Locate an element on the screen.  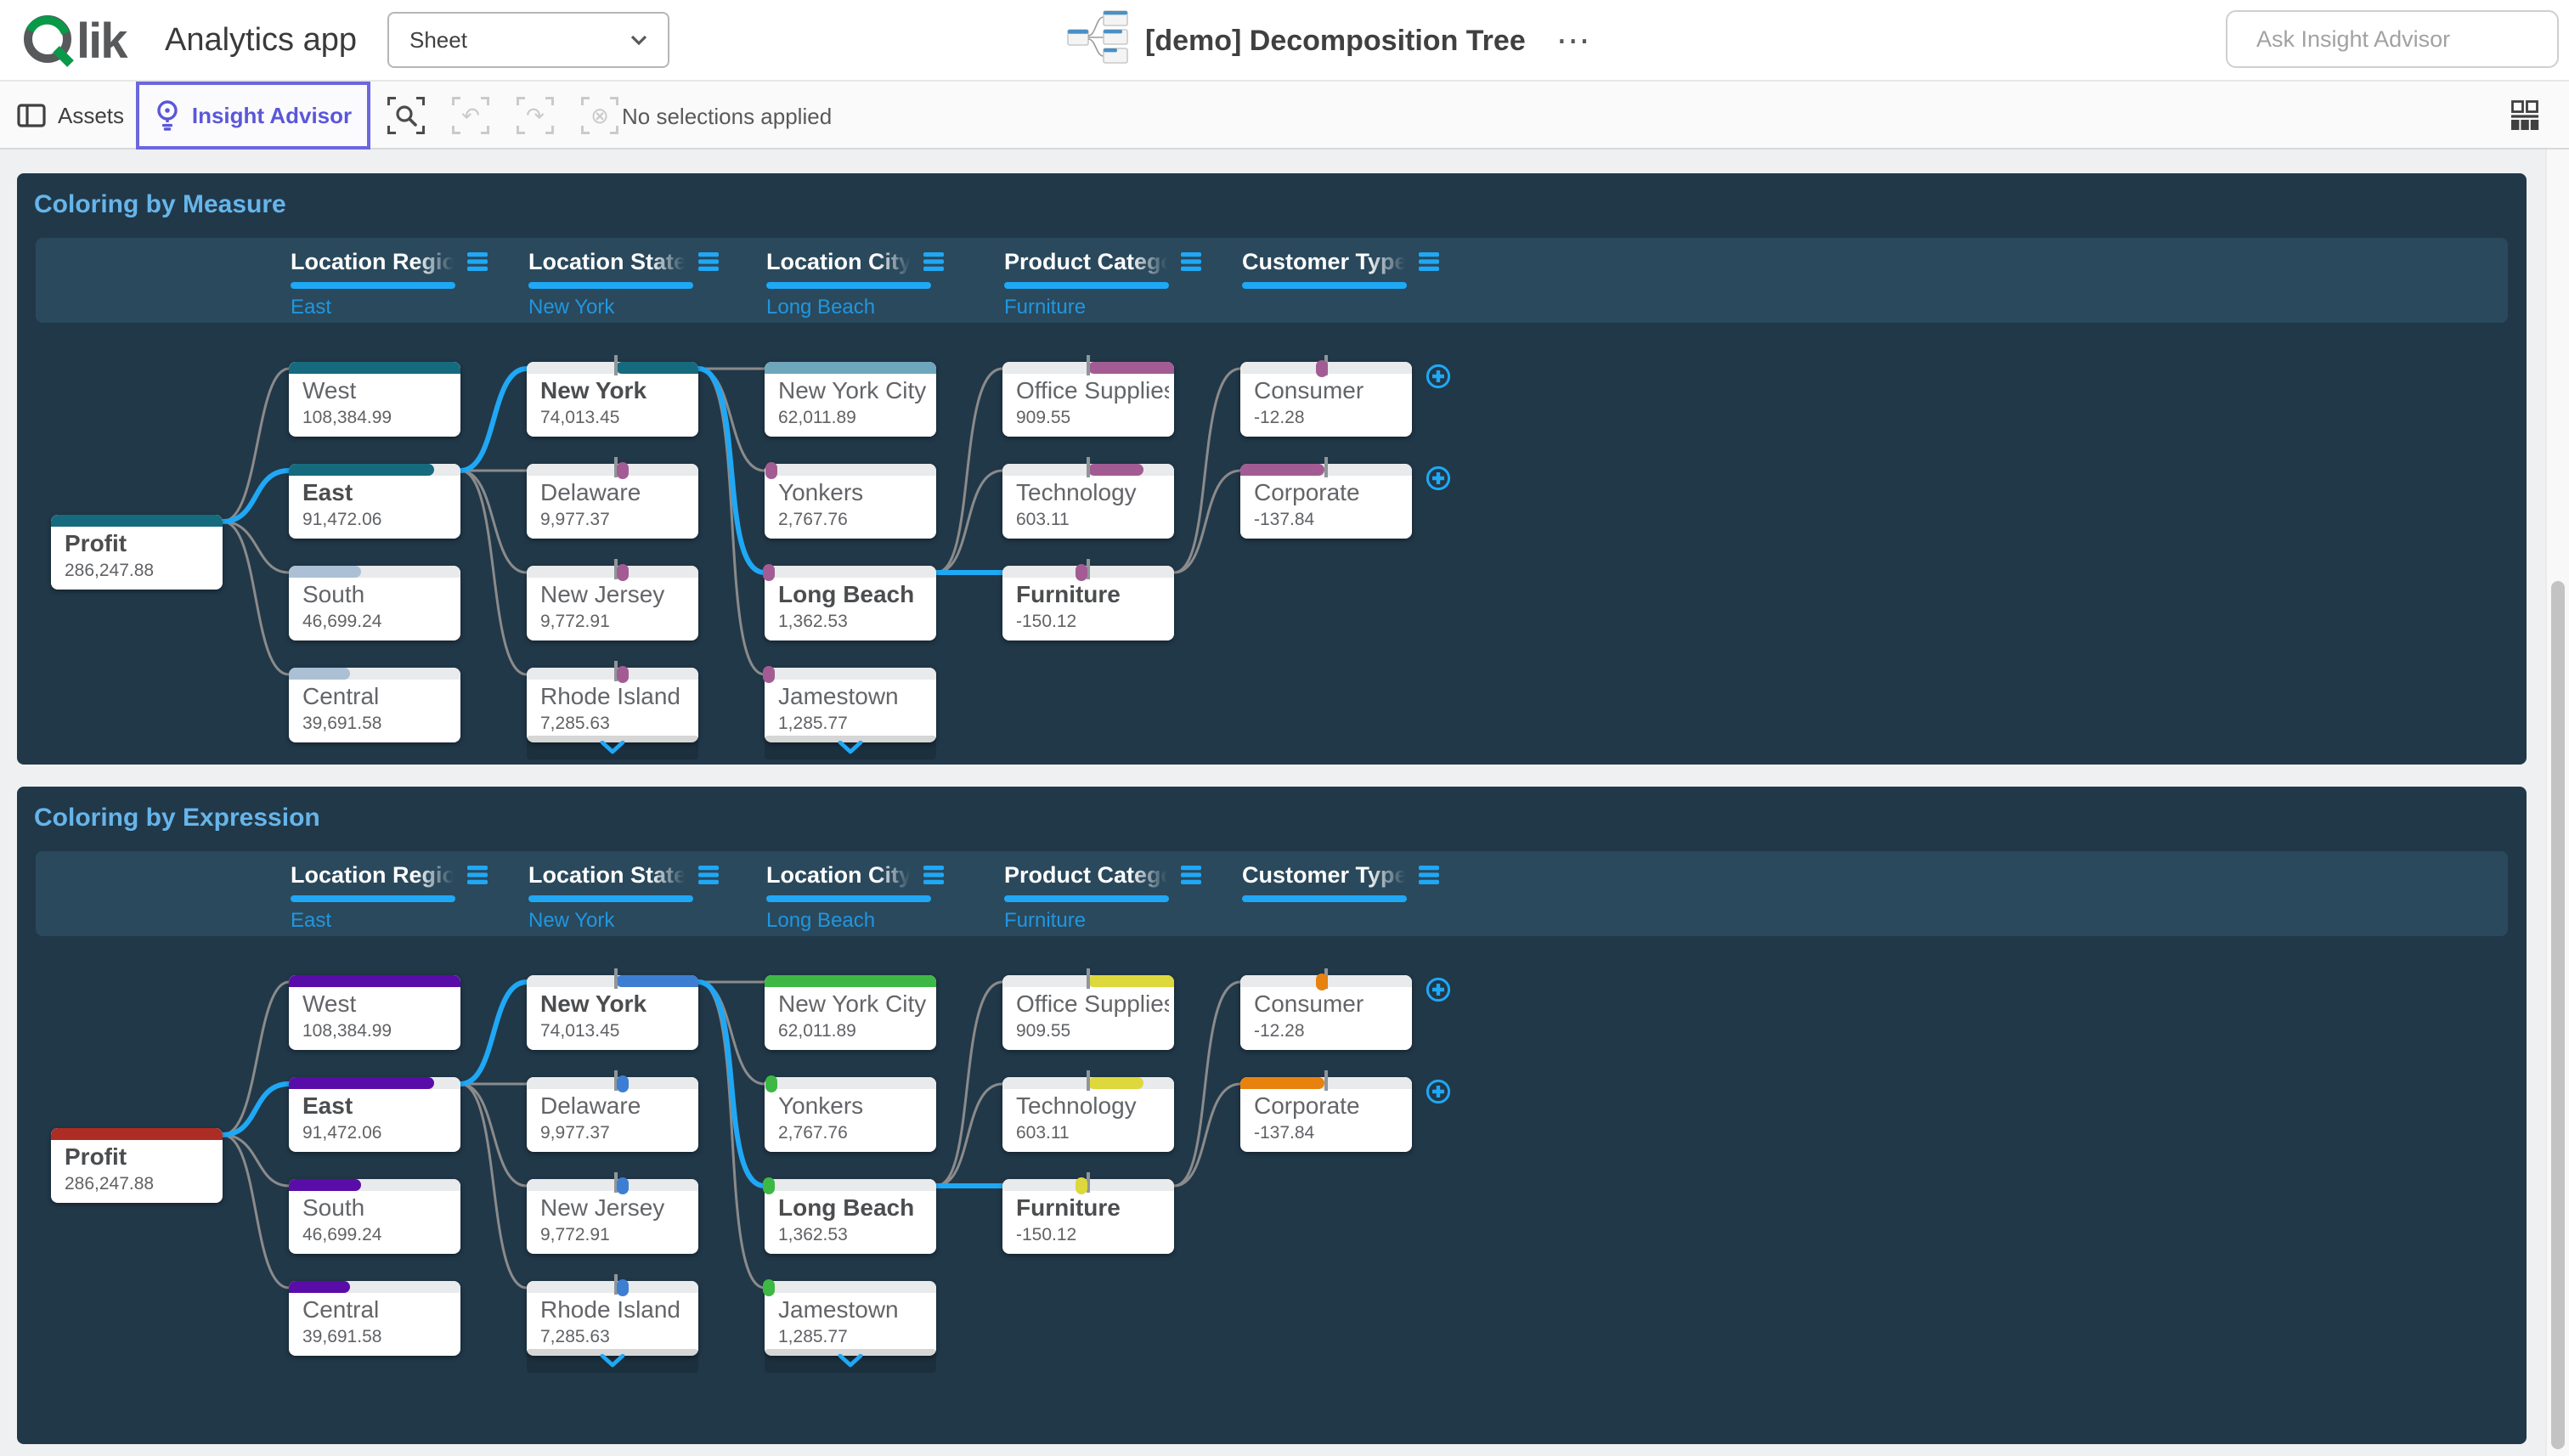
redo-button: ↷ is located at coordinates (536, 116).